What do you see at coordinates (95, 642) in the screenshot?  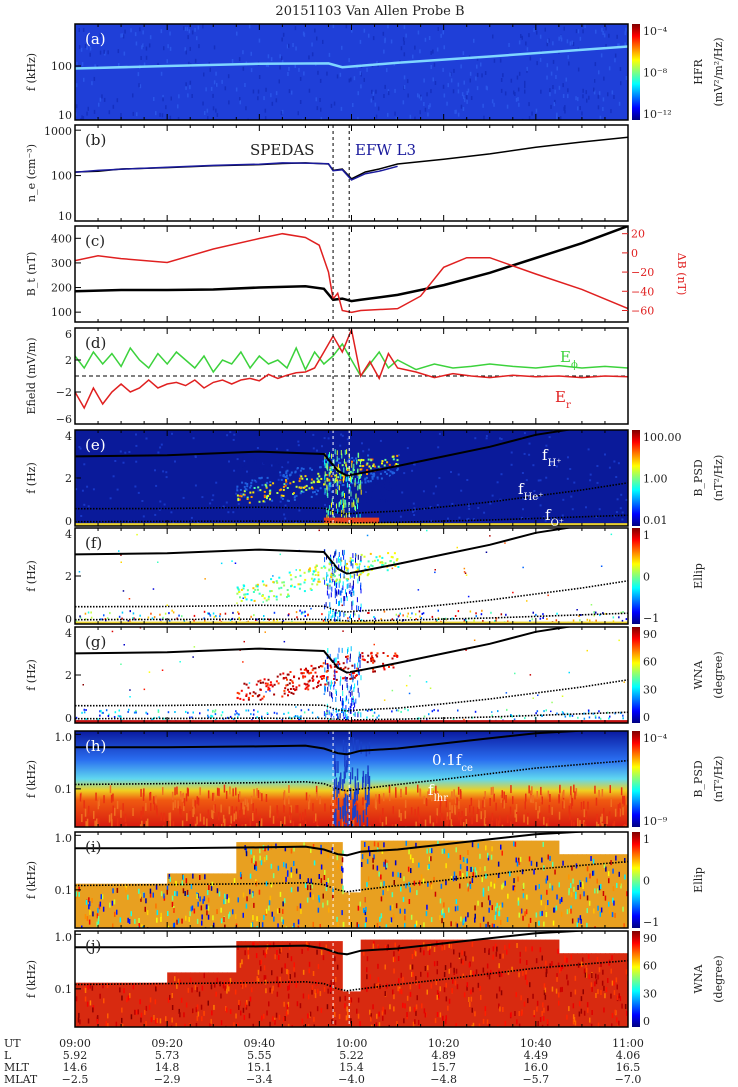 I see `panel-letter: (g)` at bounding box center [95, 642].